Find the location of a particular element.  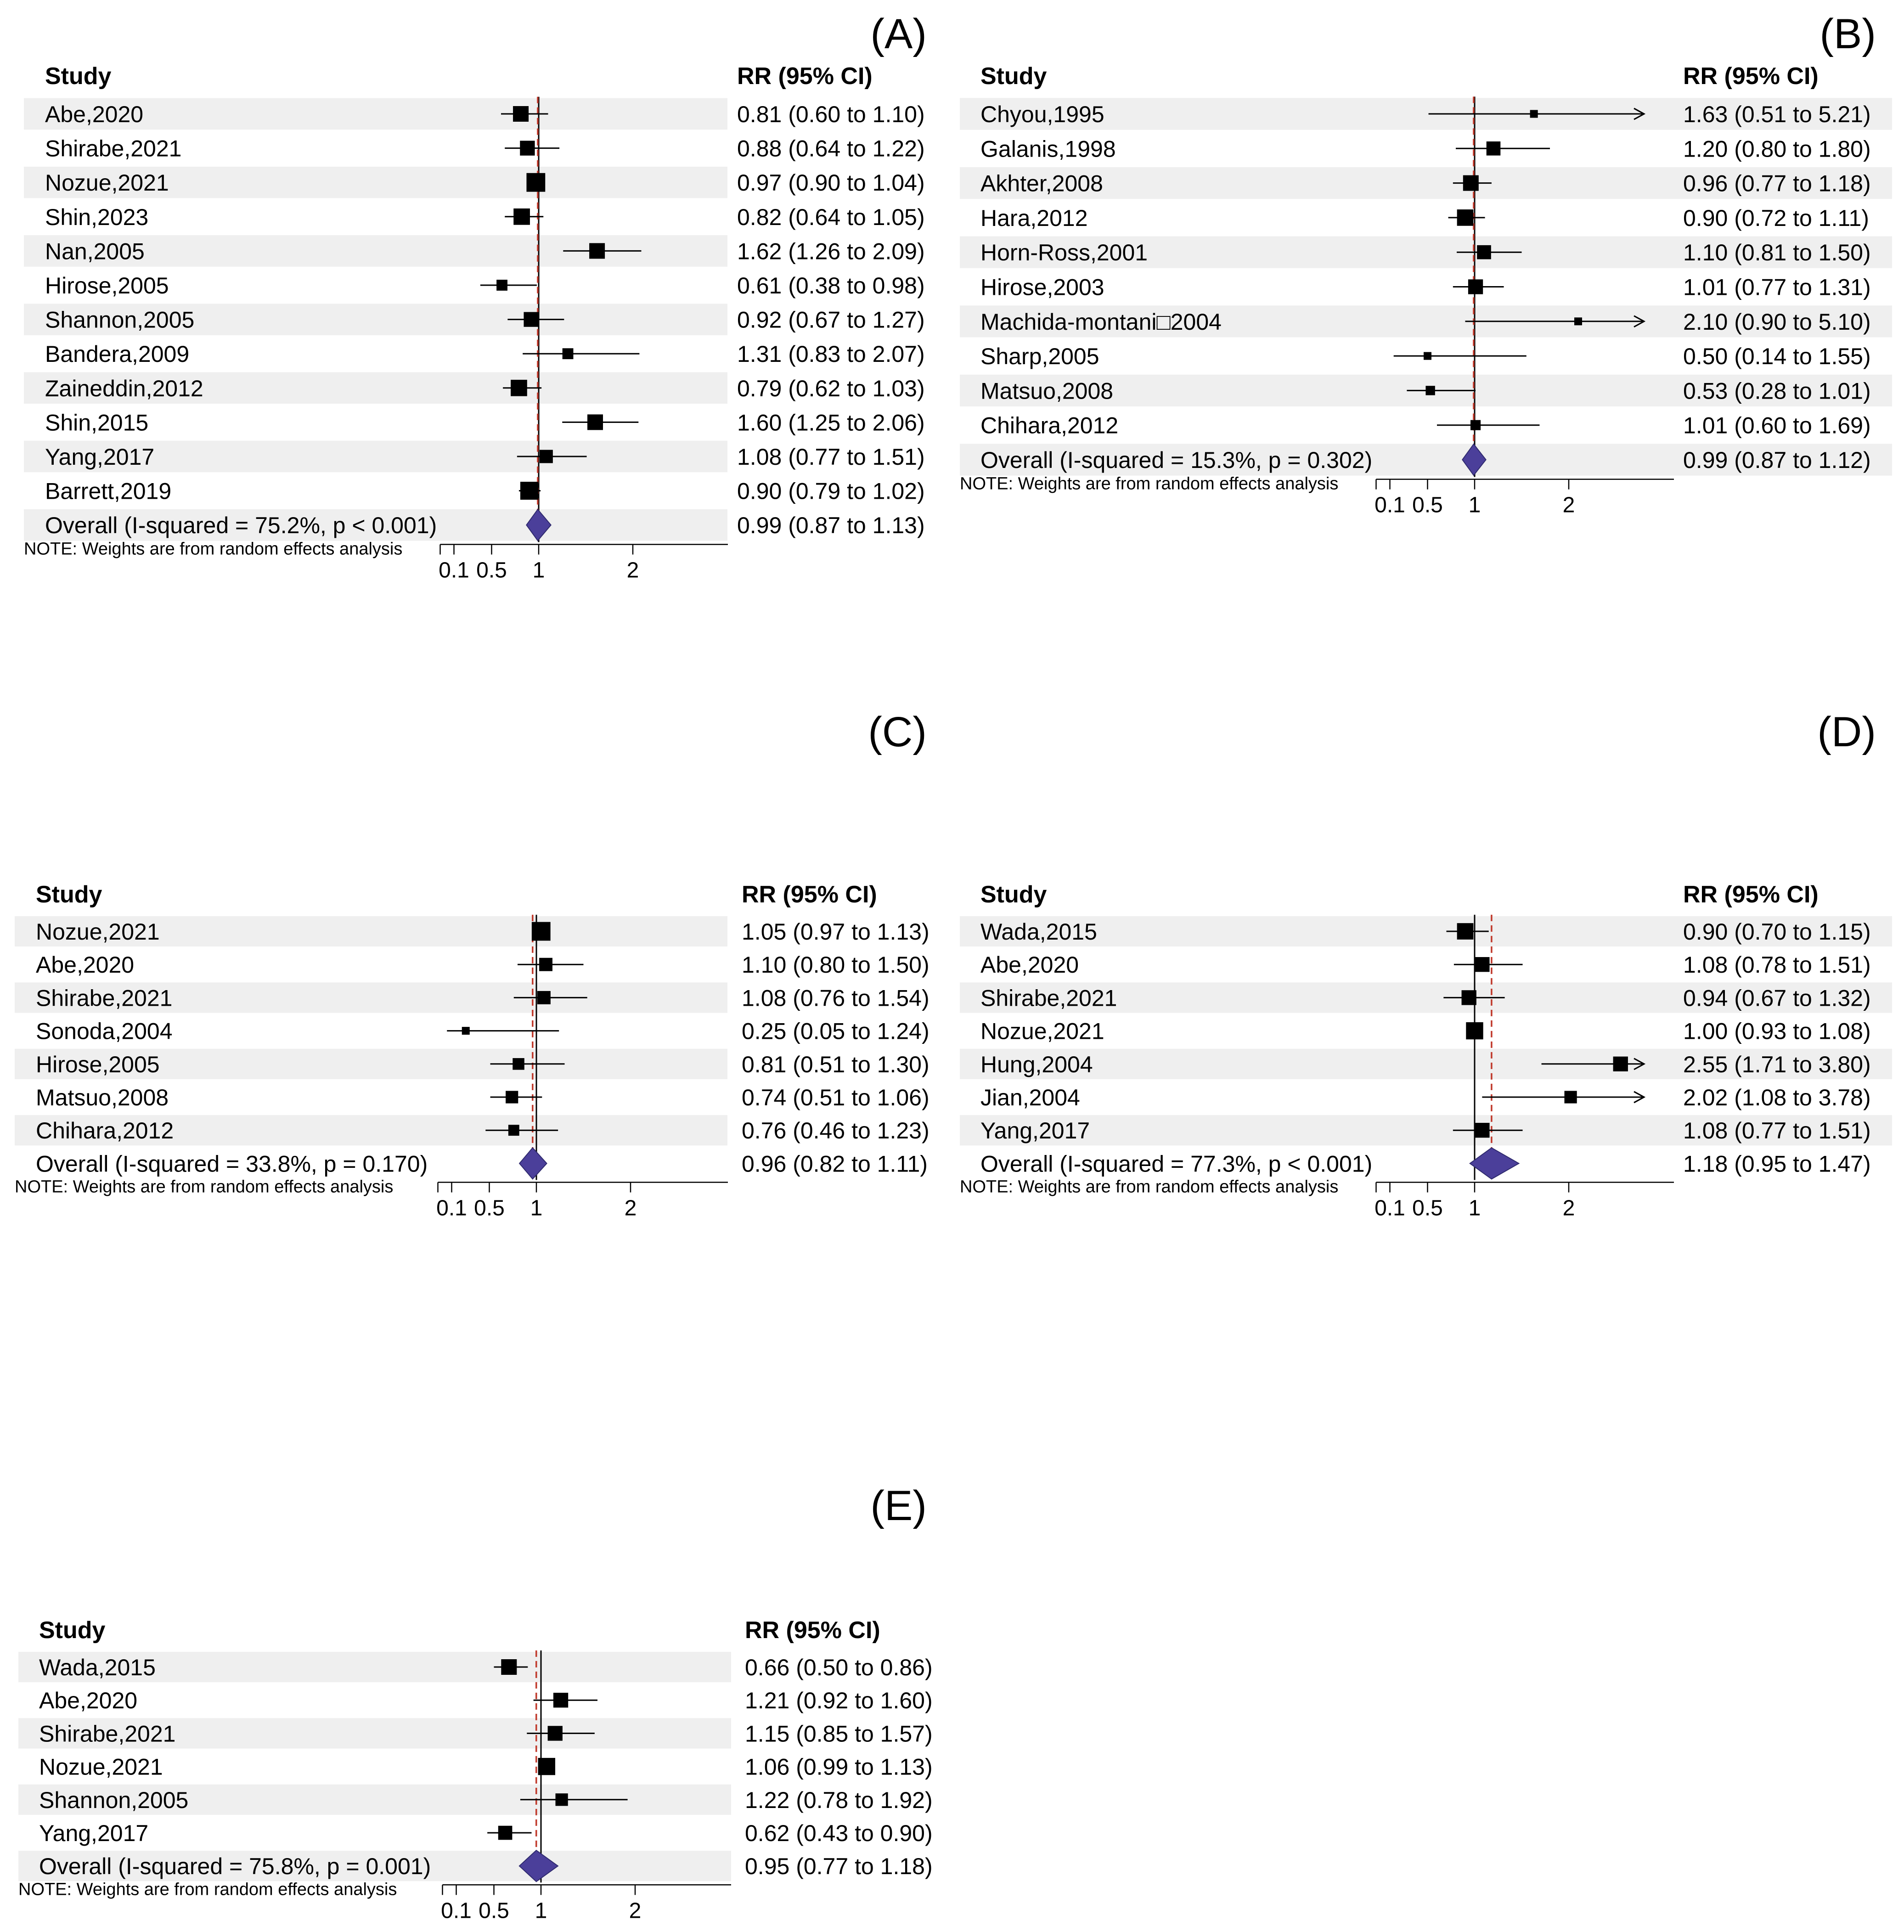

overall-rr-ci: 0.99 (0.87 to 1.13) is located at coordinates (831, 525).